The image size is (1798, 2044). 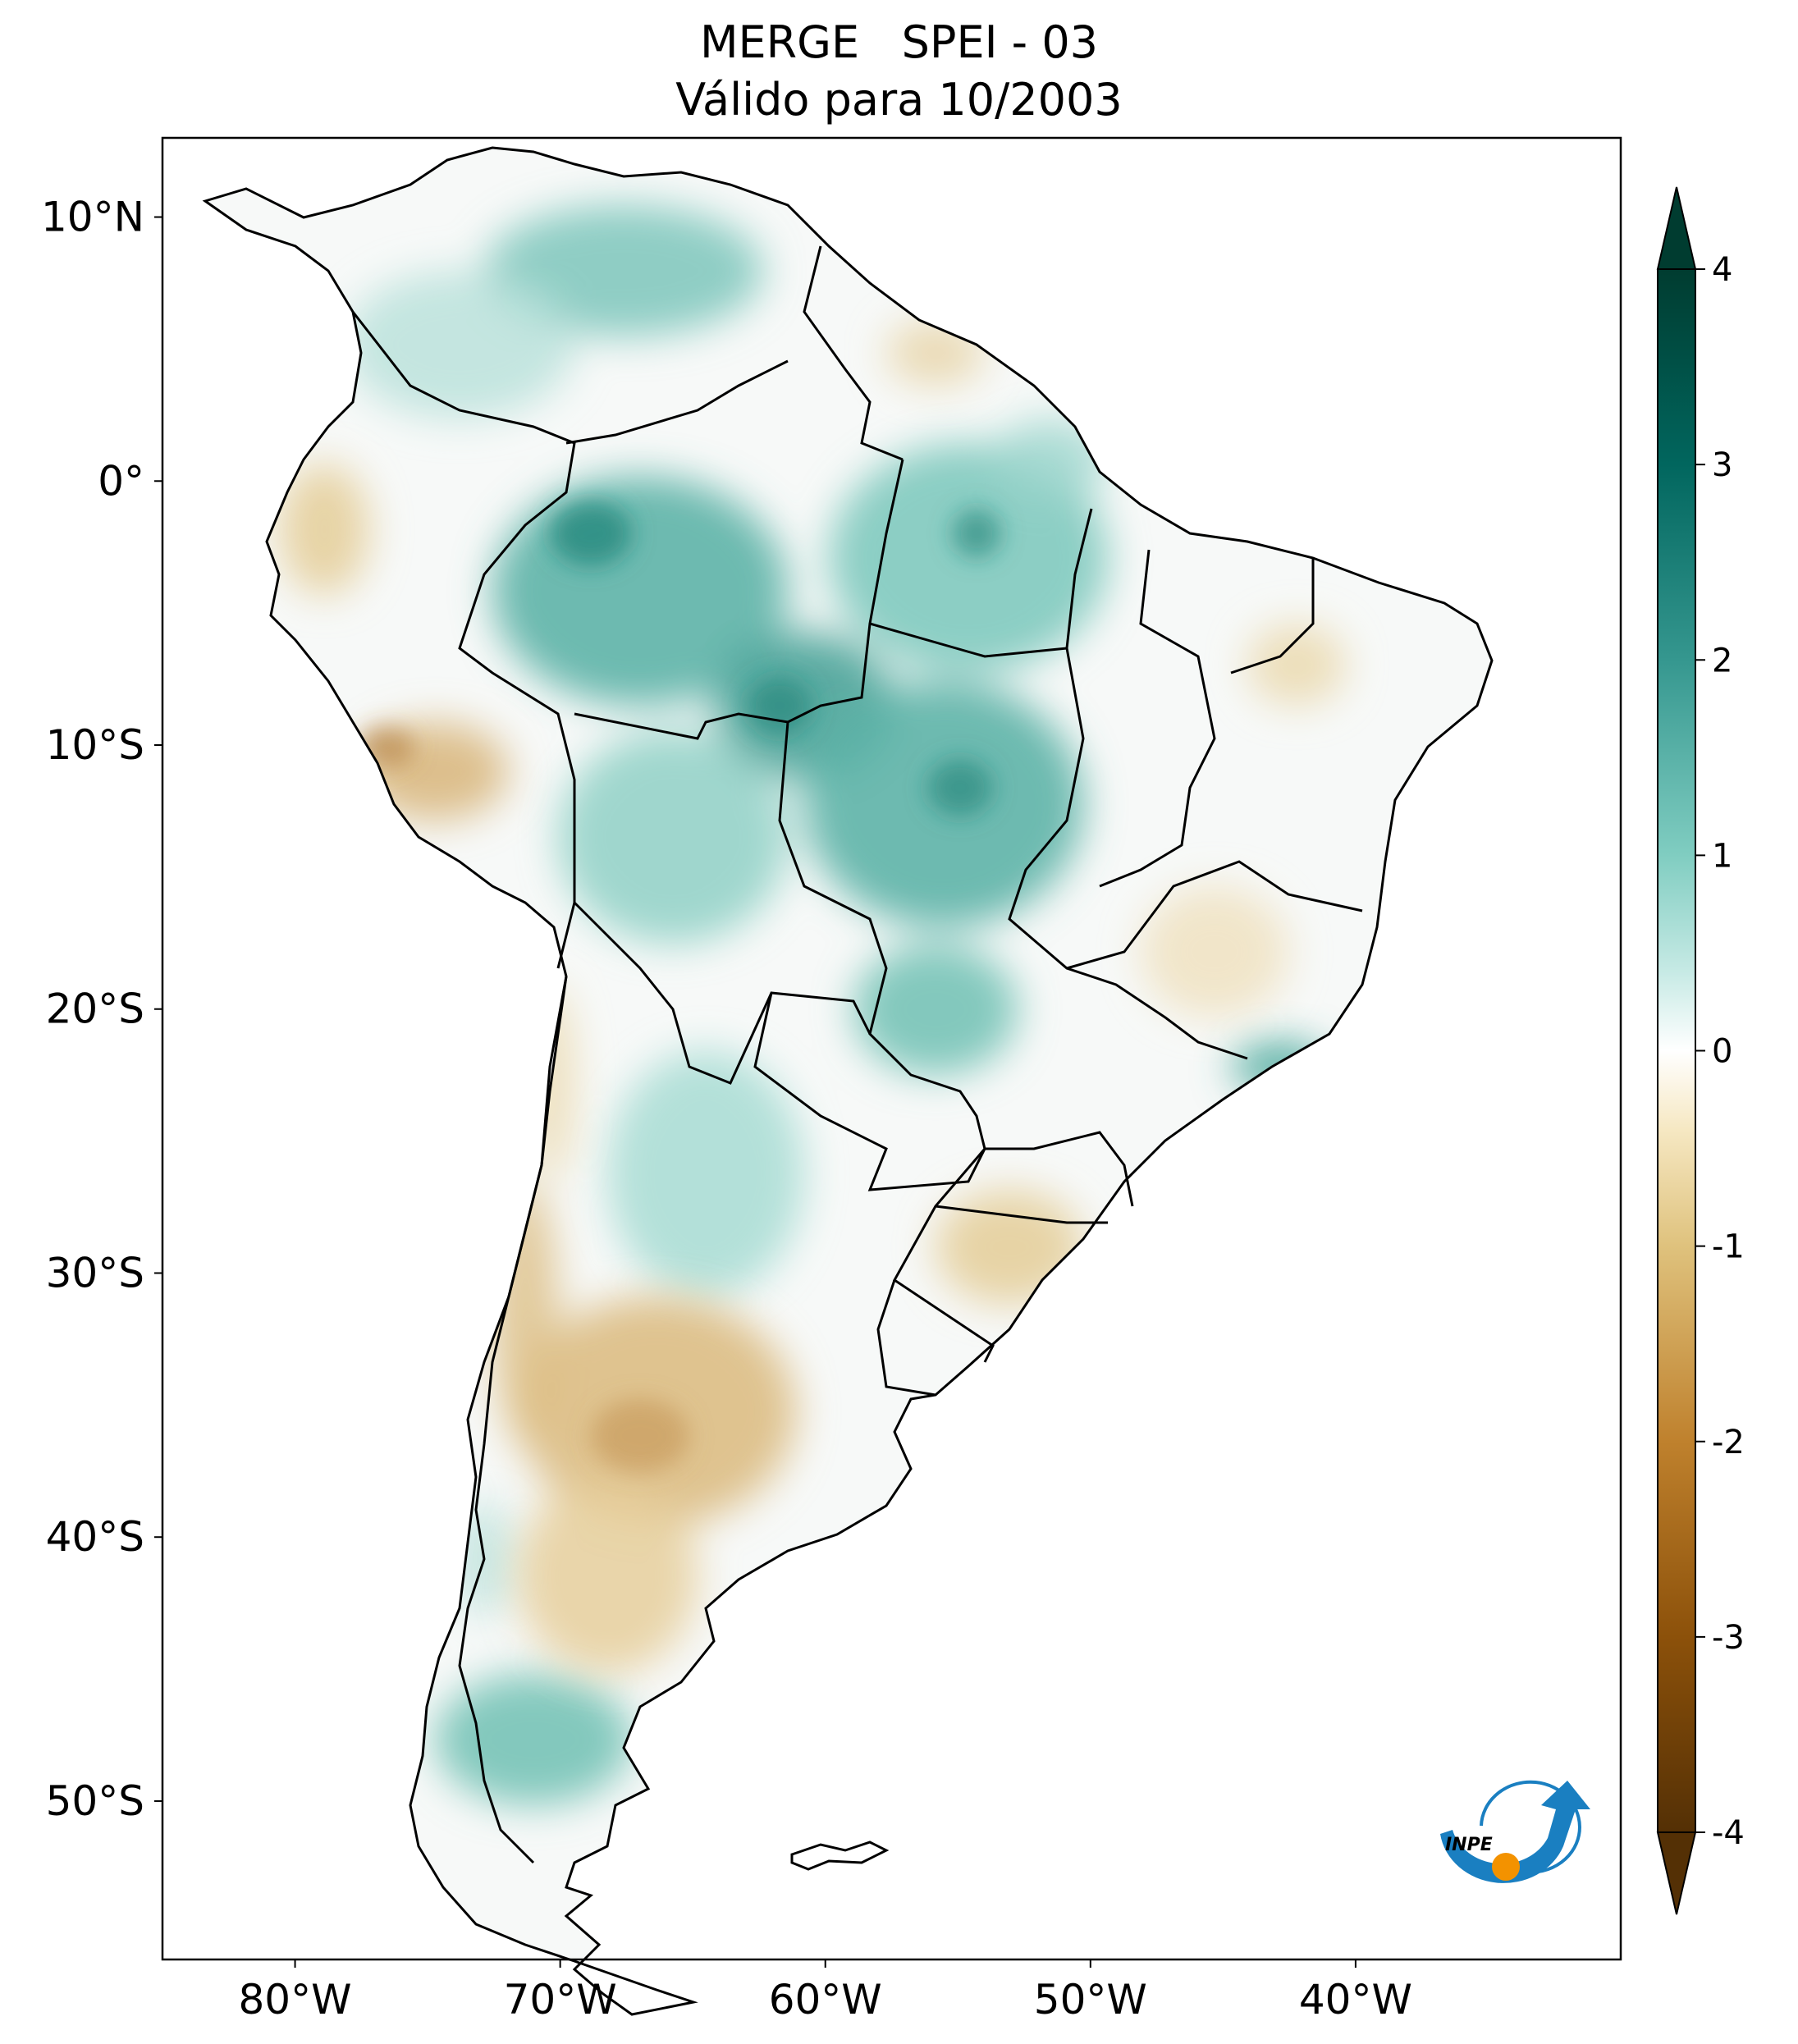 I want to click on colorbar-ramp, so click(x=1676, y=1050).